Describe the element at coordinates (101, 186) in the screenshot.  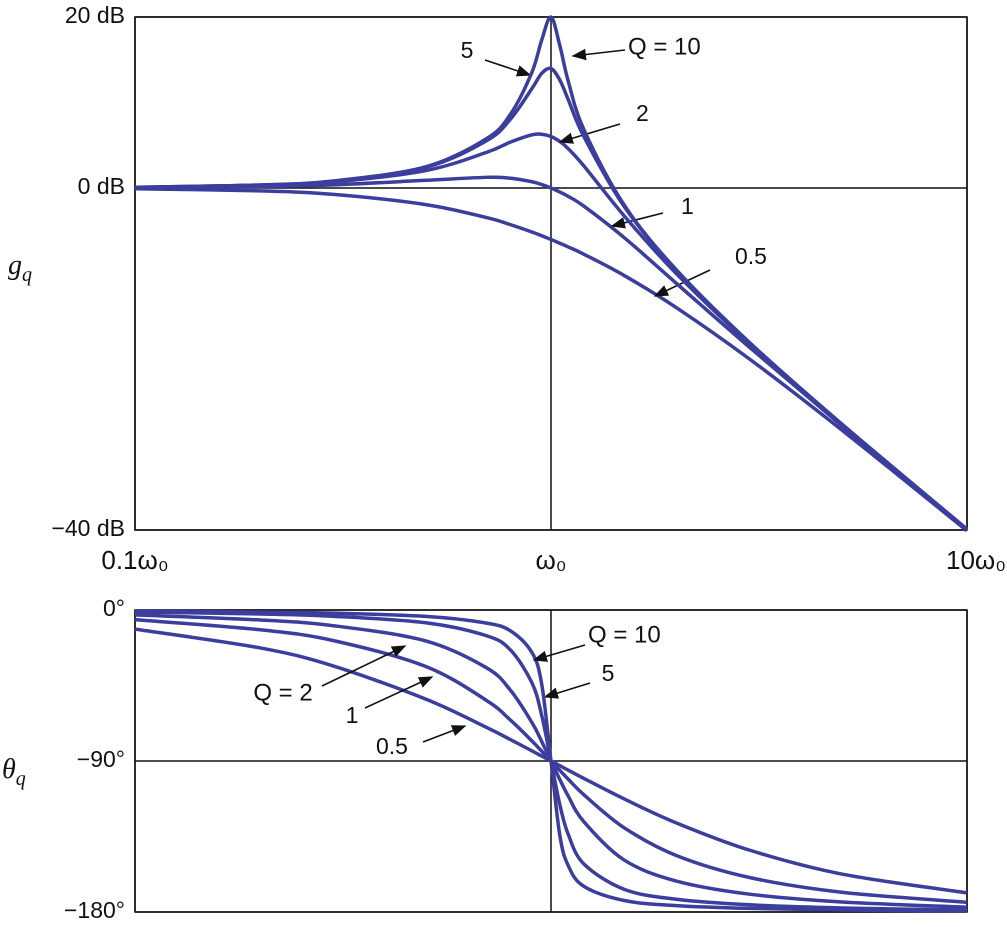
I see `y-tick-label: 0 dB` at that location.